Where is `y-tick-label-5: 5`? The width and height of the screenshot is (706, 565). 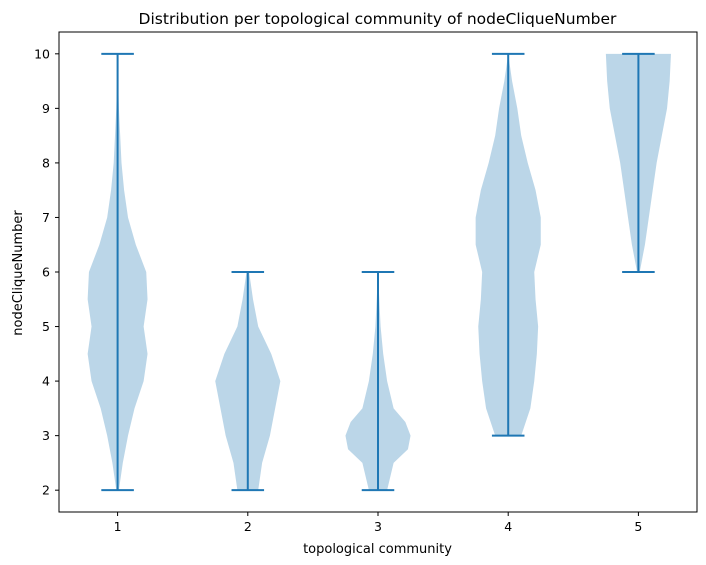
y-tick-label-5: 5 is located at coordinates (46, 326).